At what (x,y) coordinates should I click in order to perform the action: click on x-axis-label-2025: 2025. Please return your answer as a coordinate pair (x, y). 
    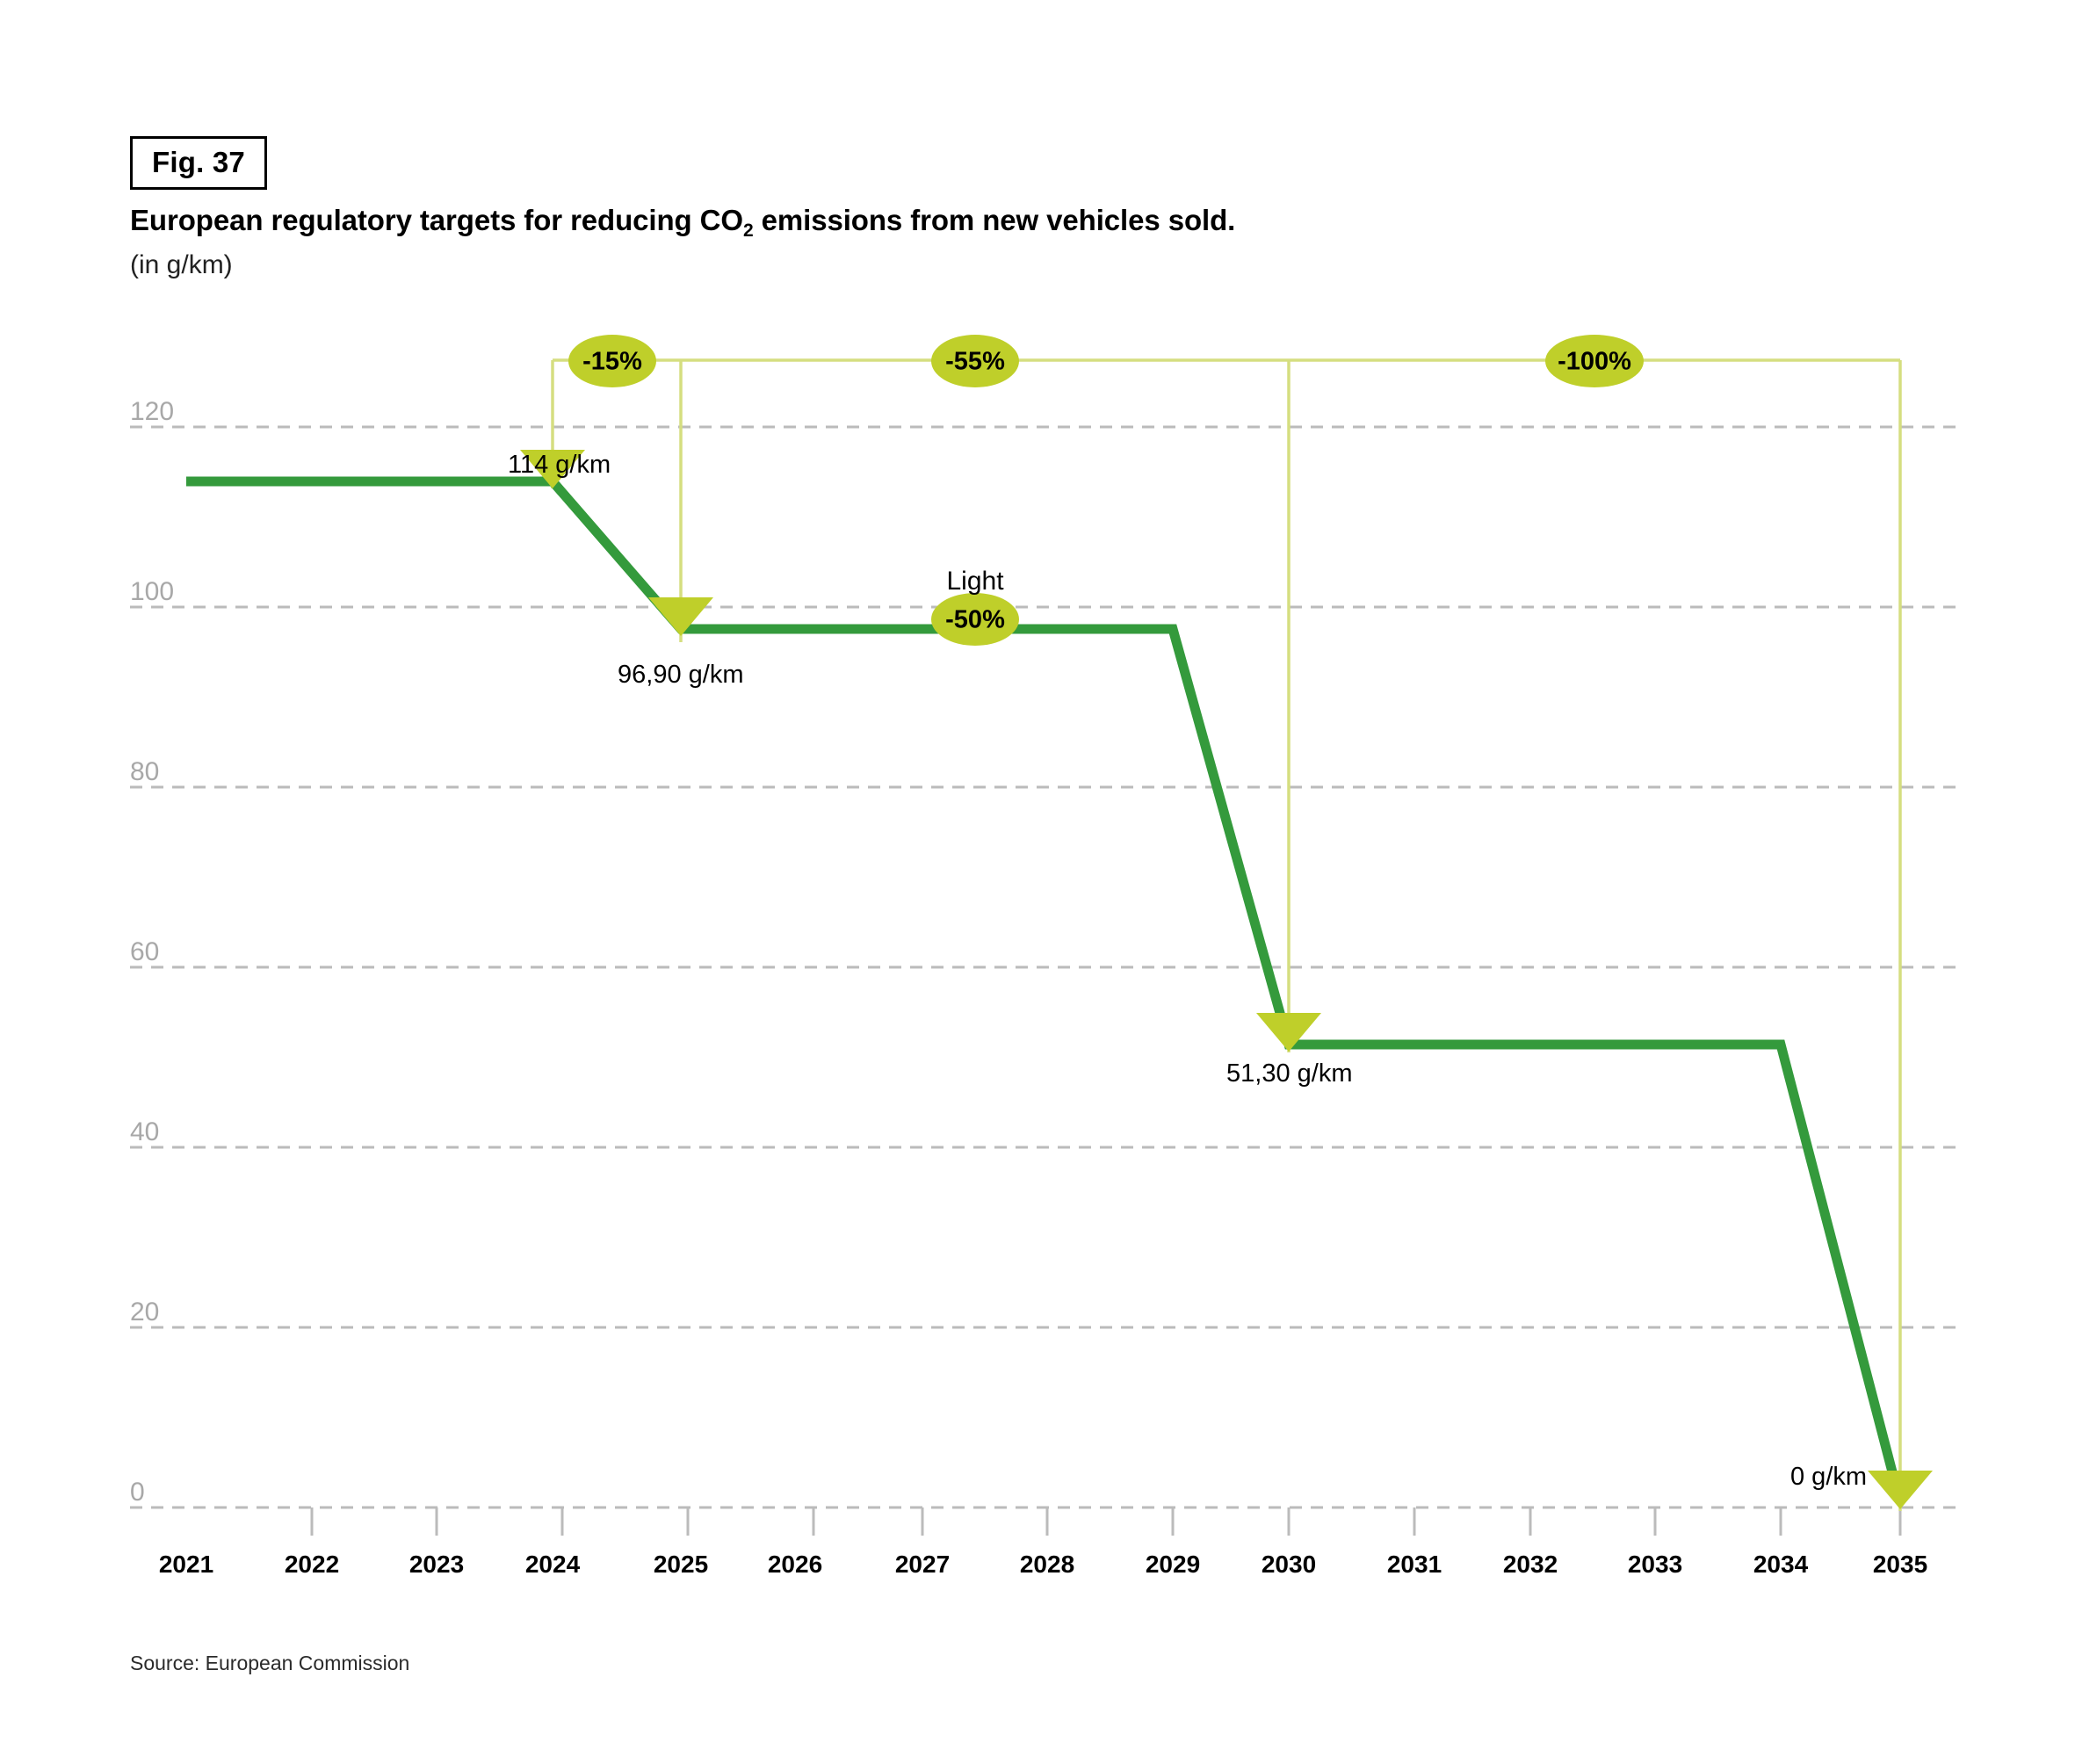
    Looking at the image, I should click on (681, 1564).